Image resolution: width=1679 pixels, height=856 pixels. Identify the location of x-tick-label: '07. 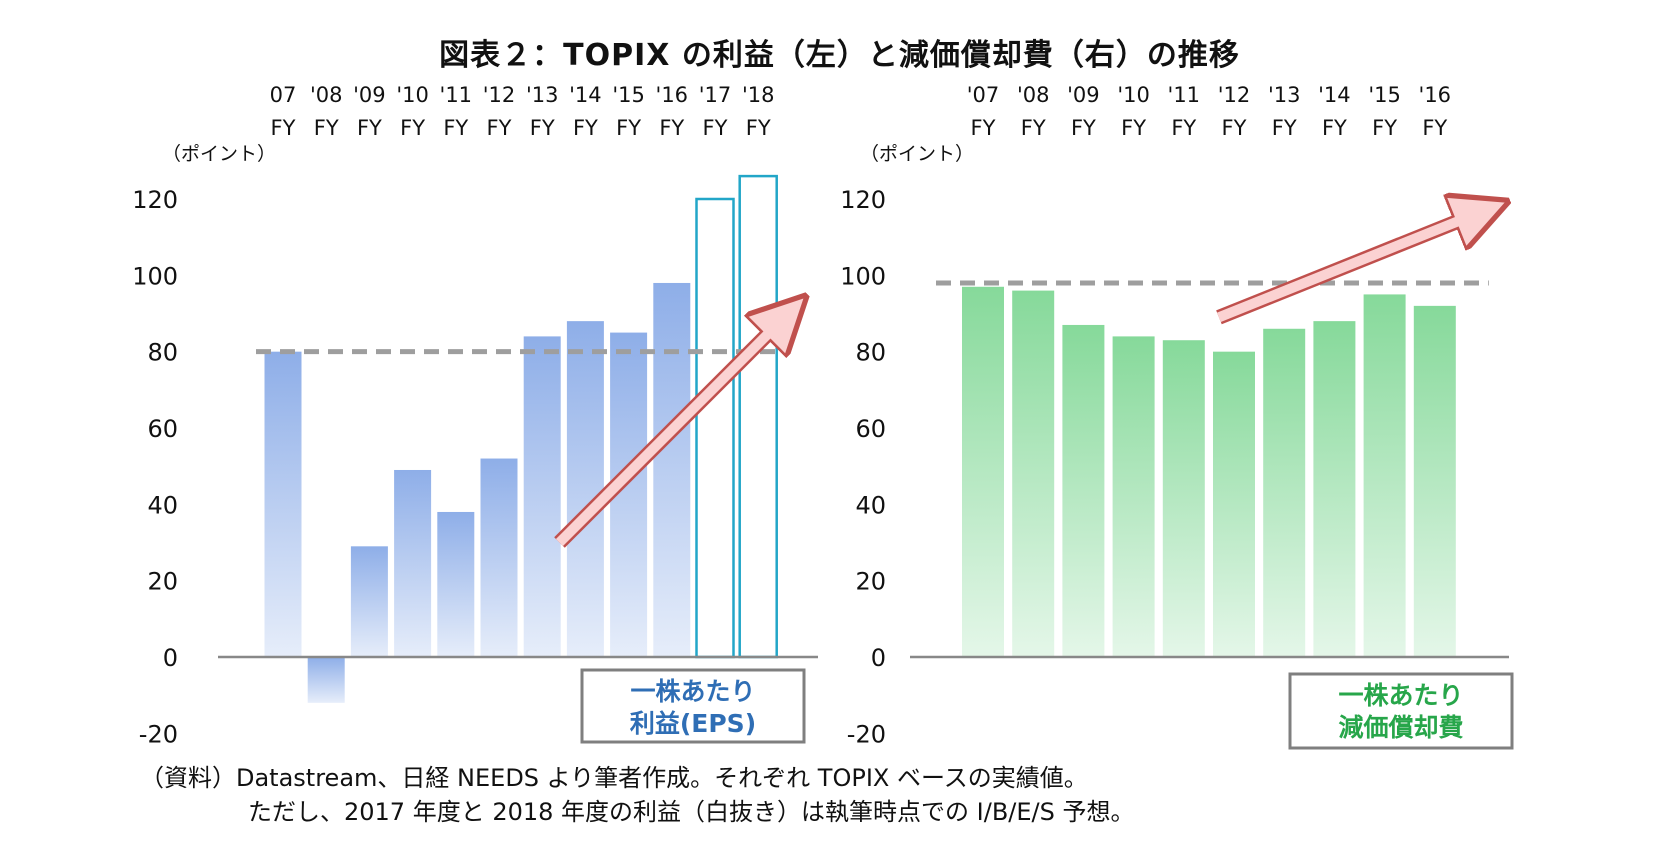
(983, 95).